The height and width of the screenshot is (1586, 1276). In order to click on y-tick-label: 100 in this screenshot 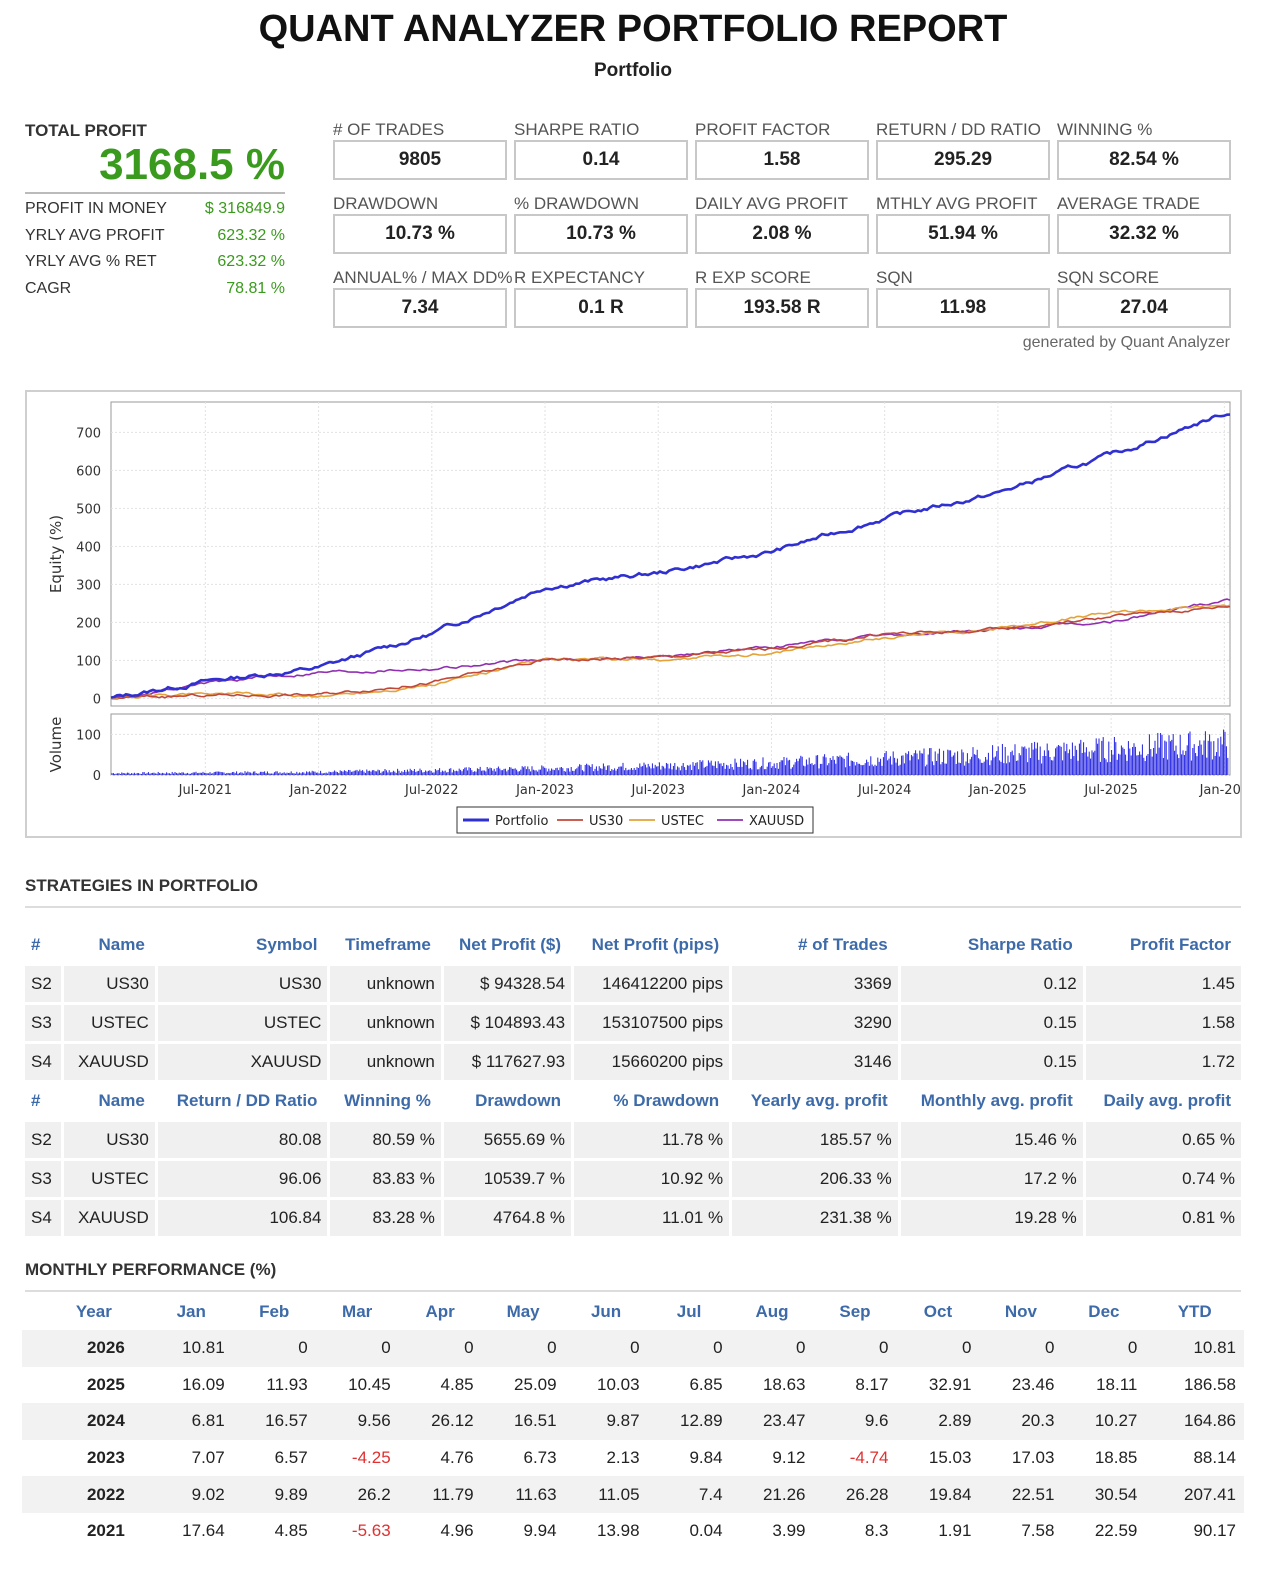, I will do `click(88, 661)`.